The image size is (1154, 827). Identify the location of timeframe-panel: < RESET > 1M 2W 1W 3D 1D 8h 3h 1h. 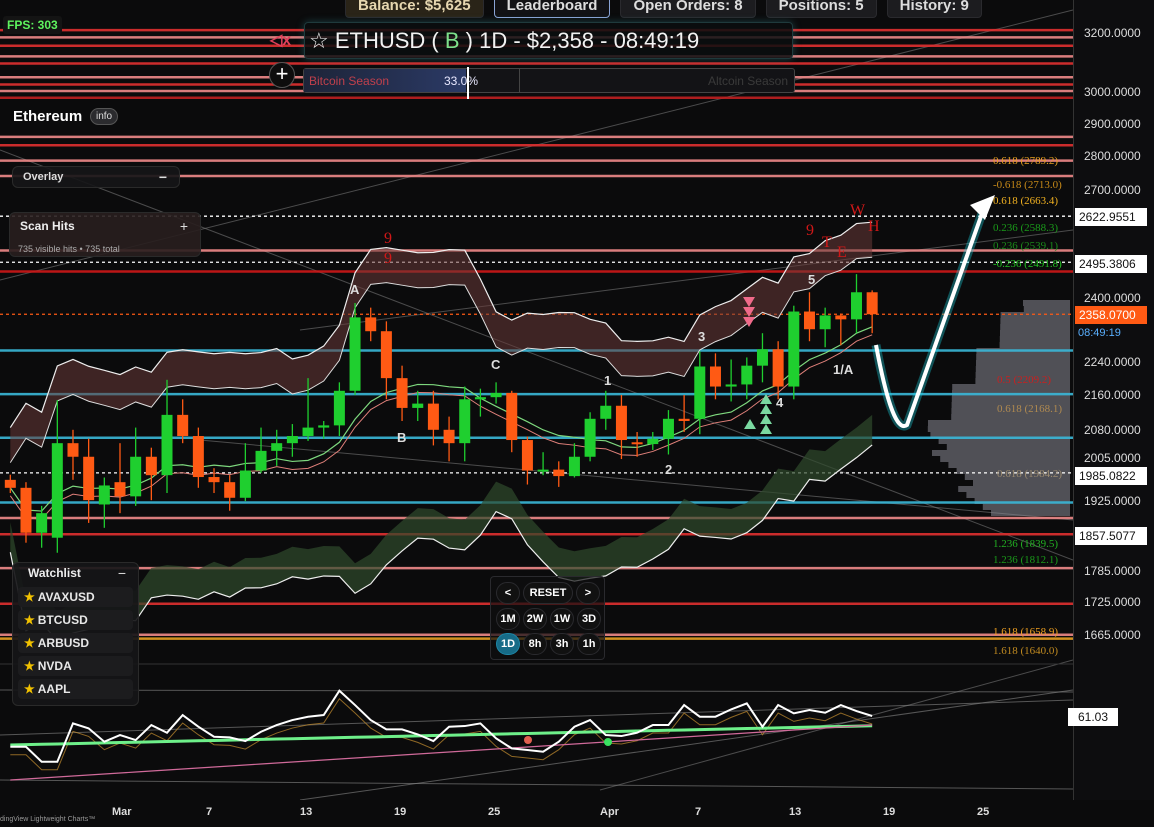
(547, 618).